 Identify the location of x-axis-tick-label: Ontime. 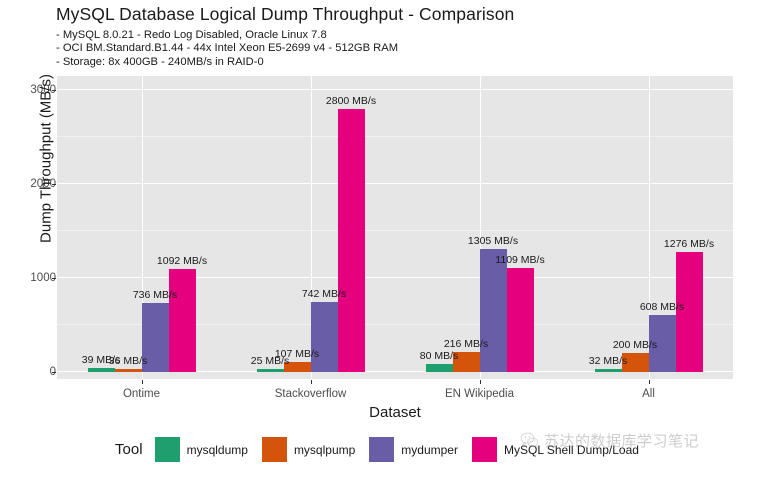
(141, 394).